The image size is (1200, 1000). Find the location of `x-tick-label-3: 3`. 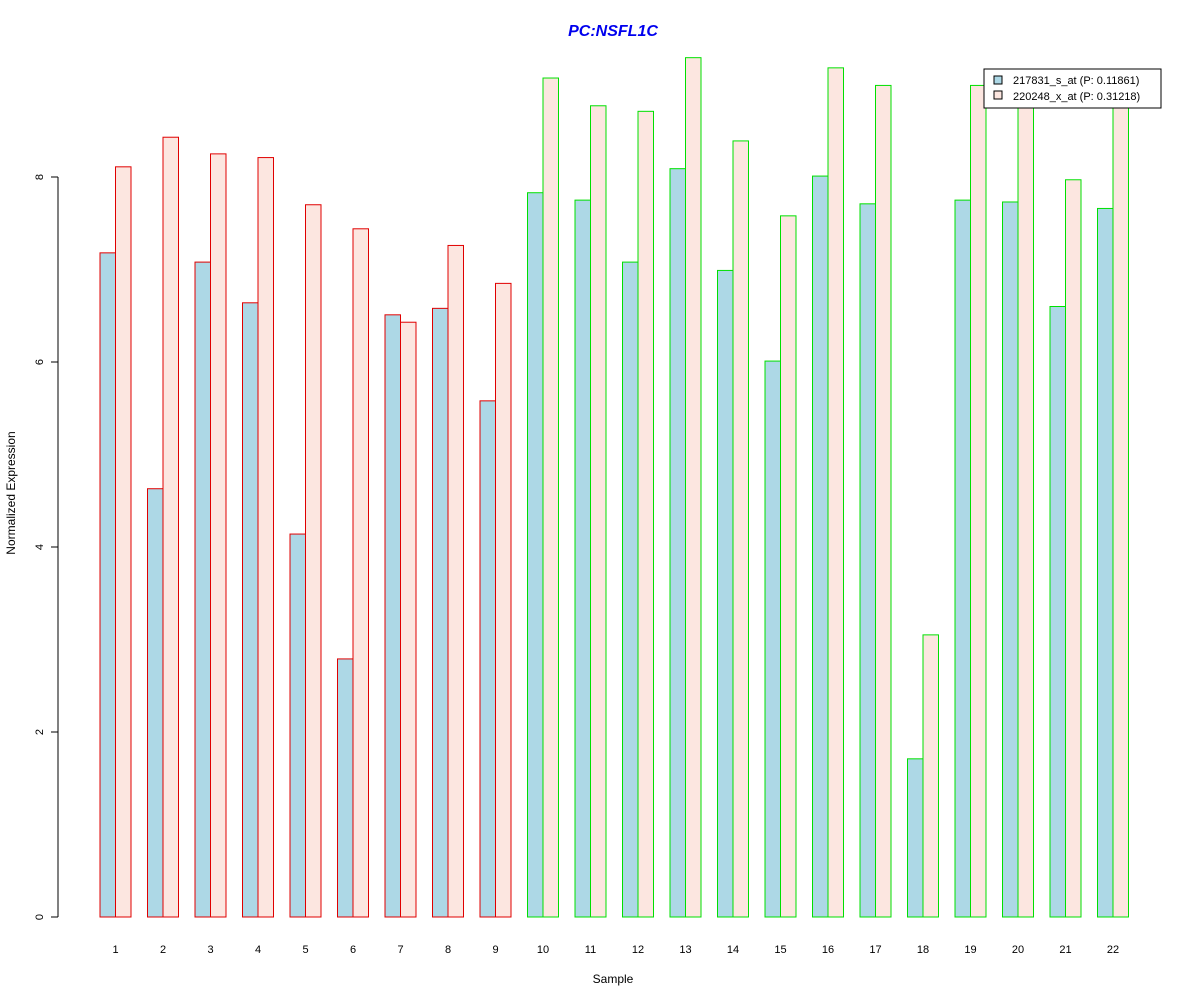

x-tick-label-3: 3 is located at coordinates (210, 950).